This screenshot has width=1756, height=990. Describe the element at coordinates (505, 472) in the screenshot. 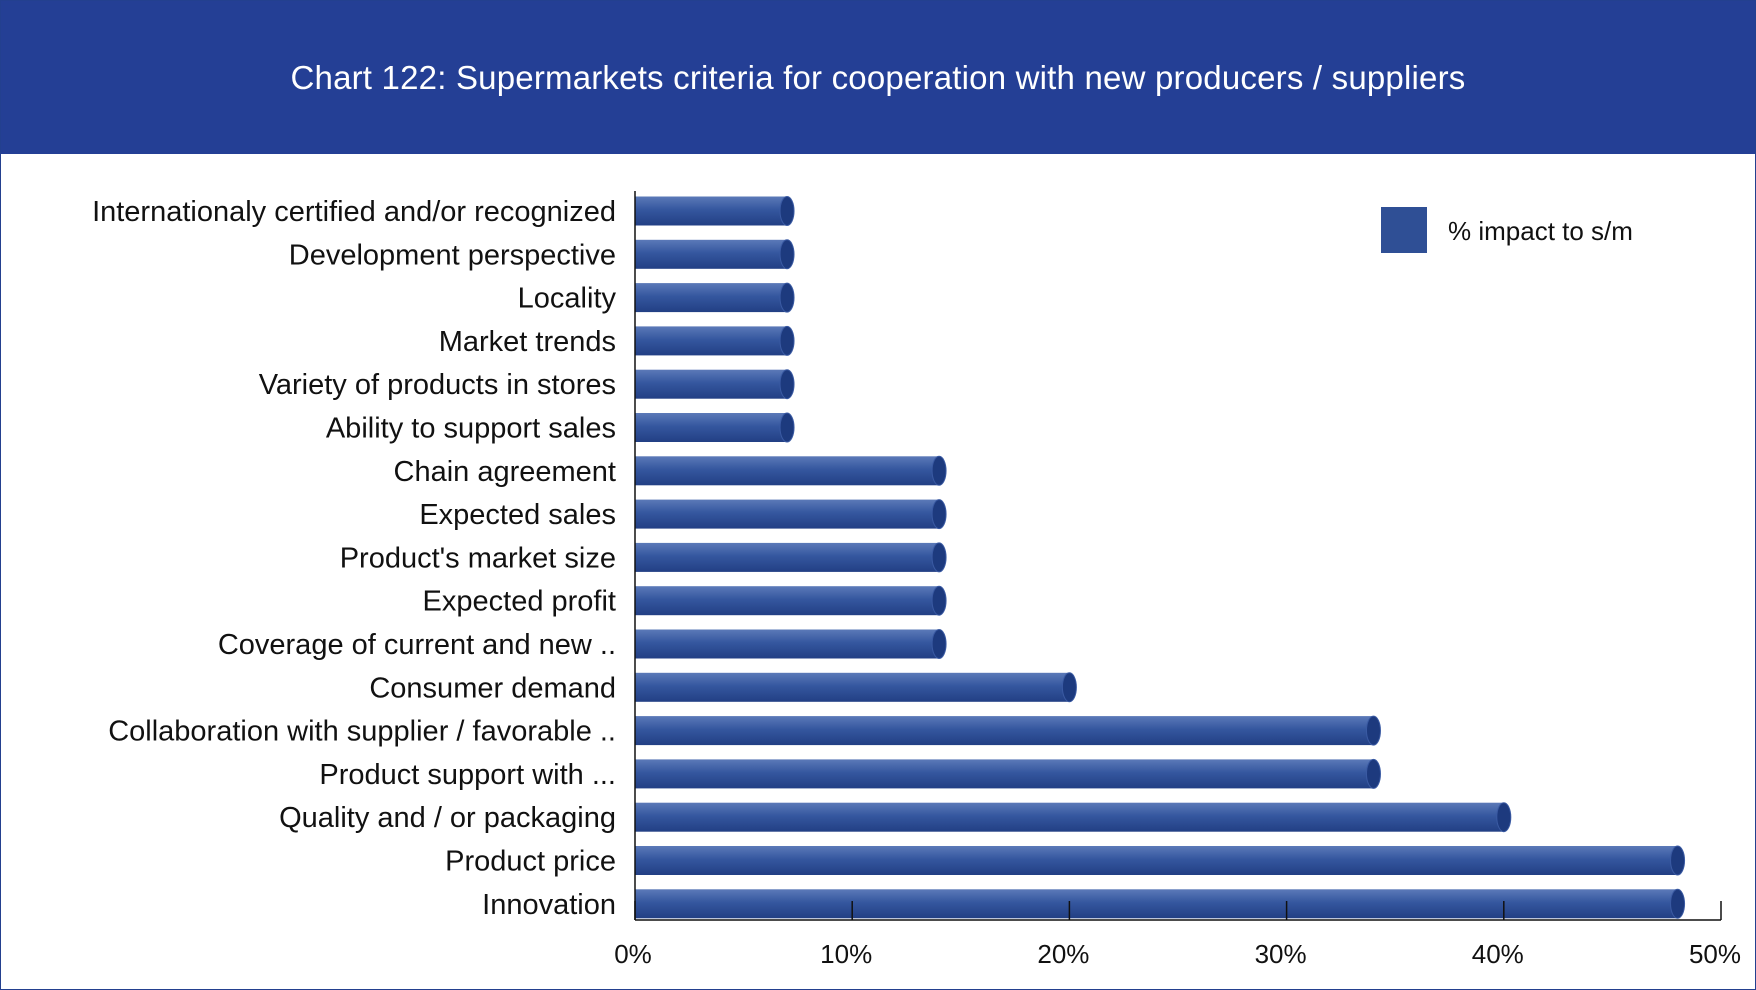

I see `category-label: Chain agreement` at that location.